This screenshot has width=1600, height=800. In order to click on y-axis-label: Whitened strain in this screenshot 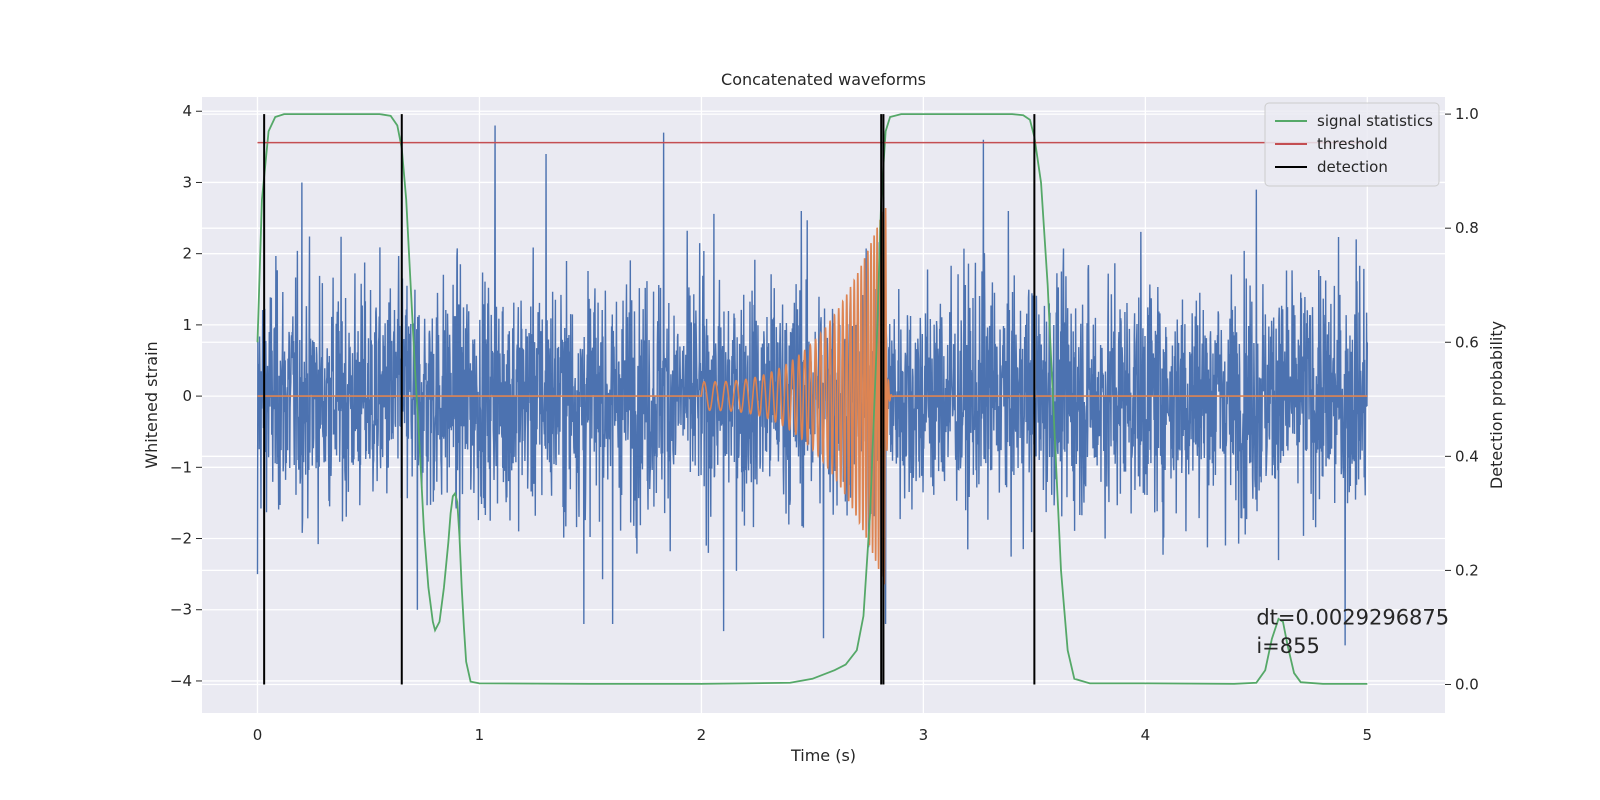, I will do `click(151, 404)`.